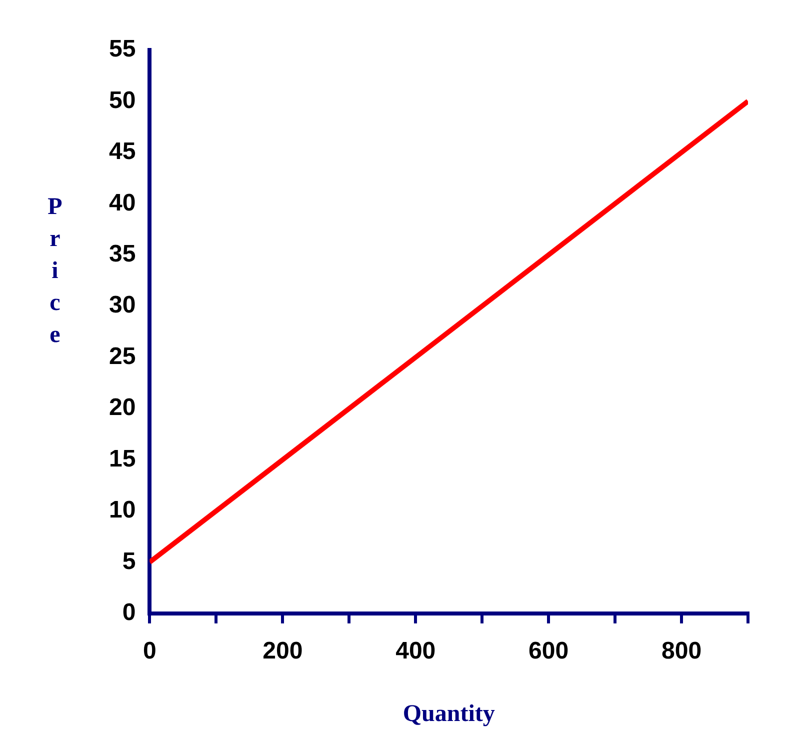  I want to click on y-tick-label: 35, so click(122, 254).